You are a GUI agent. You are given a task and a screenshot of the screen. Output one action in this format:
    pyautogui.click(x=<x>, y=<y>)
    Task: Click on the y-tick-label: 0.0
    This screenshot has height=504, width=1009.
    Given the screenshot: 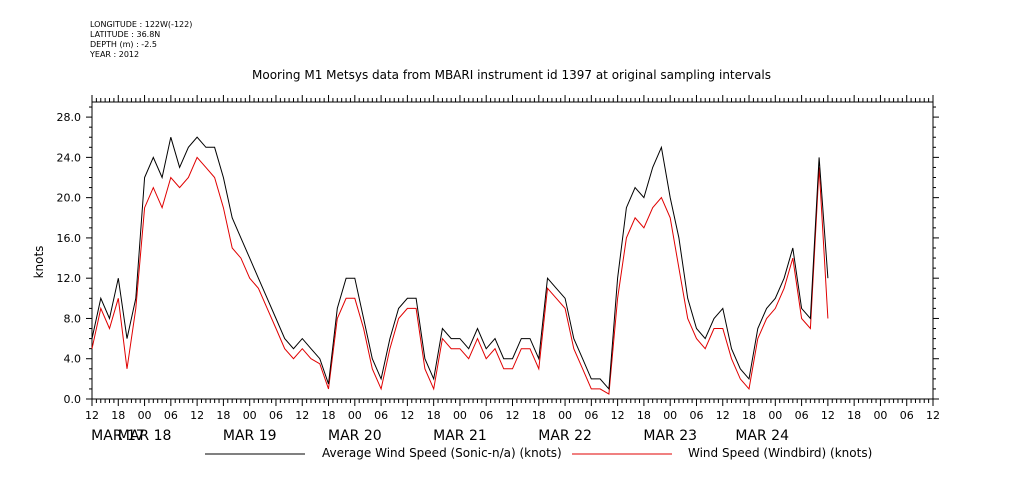 What is the action you would take?
    pyautogui.click(x=73, y=399)
    